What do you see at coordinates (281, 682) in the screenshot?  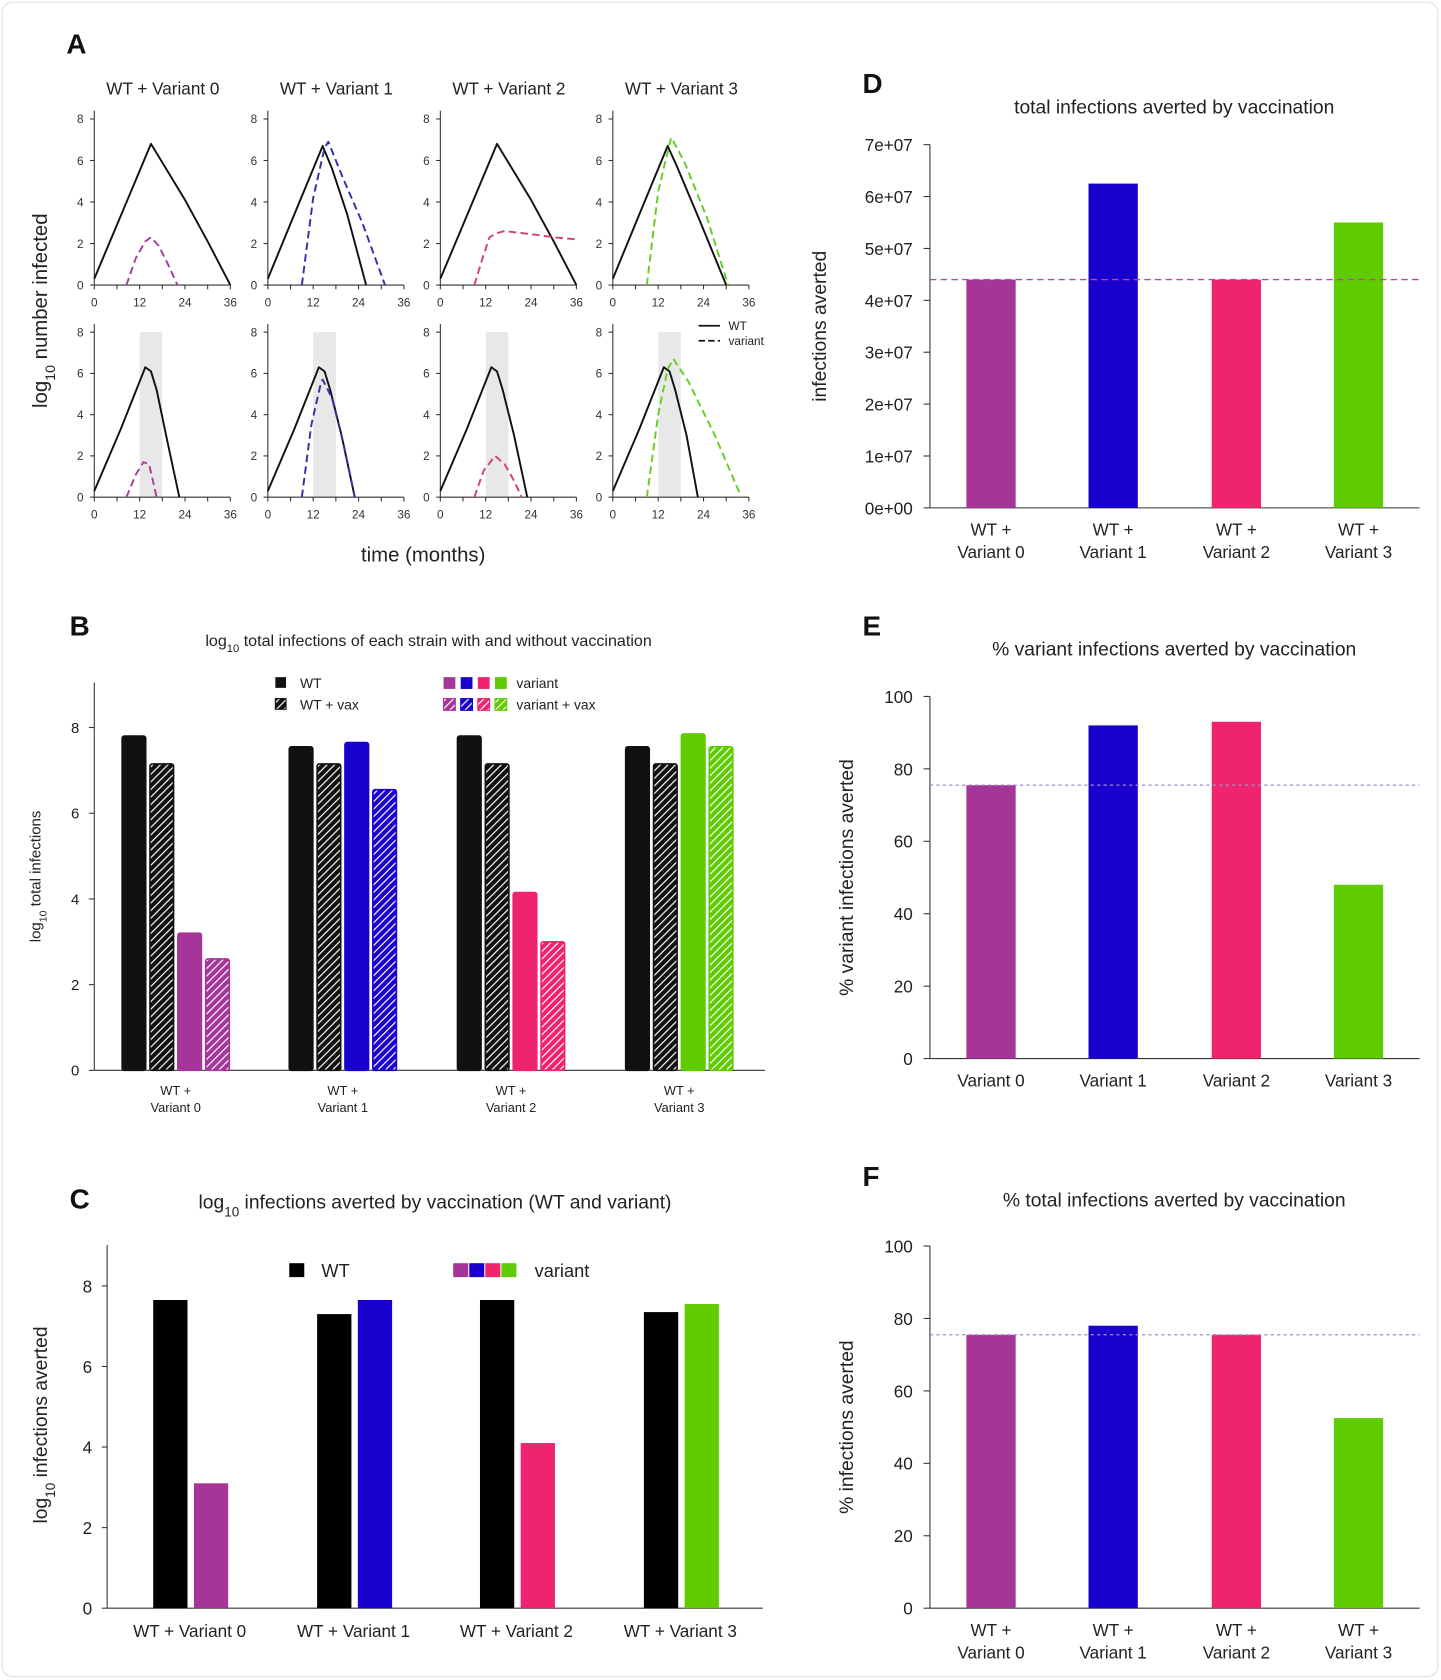 I see `legend-wt-swatch` at bounding box center [281, 682].